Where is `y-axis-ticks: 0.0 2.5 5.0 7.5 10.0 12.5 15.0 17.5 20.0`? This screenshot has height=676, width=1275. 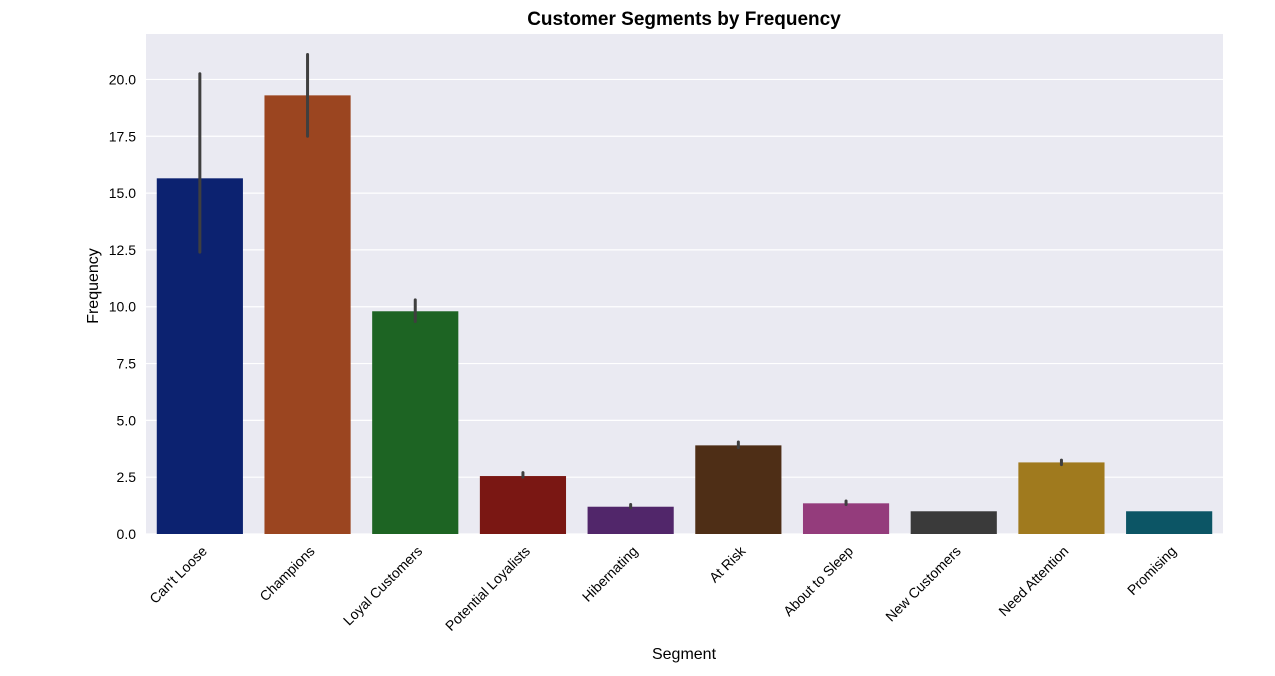
y-axis-ticks: 0.0 2.5 5.0 7.5 10.0 12.5 15.0 17.5 20.0 is located at coordinates (122, 306).